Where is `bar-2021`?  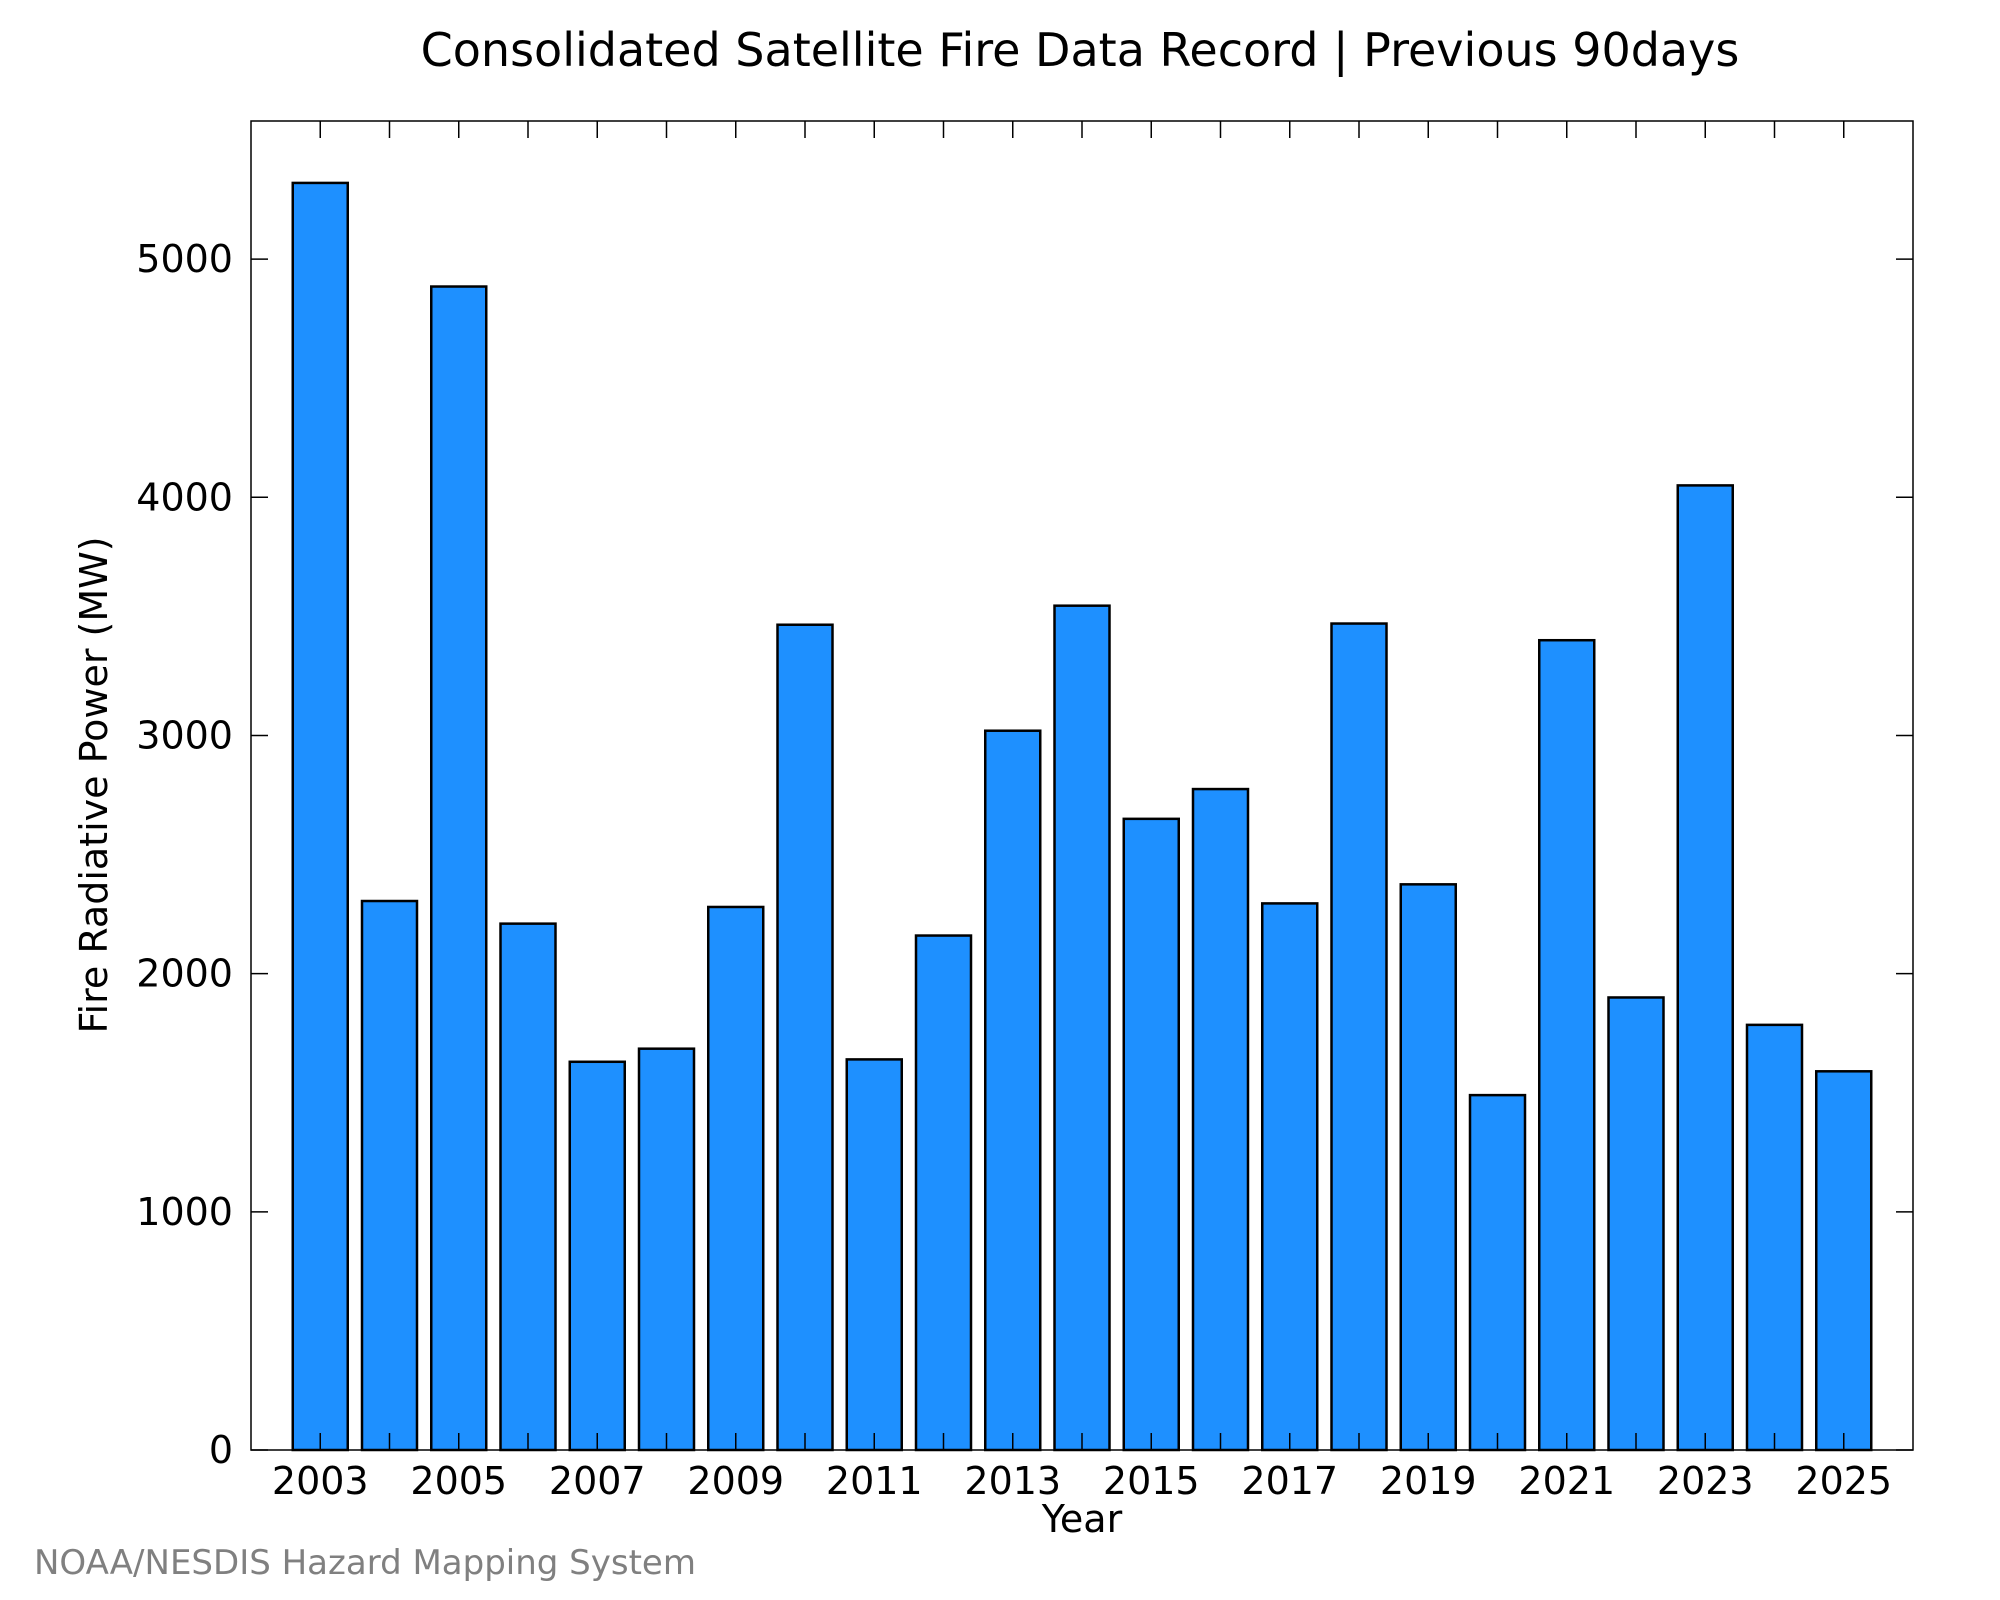 bar-2021 is located at coordinates (1567, 1045).